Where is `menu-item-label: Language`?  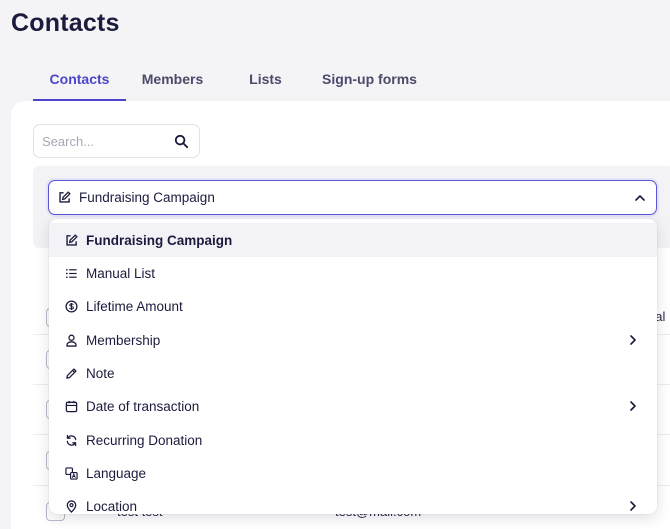 menu-item-label: Language is located at coordinates (116, 473).